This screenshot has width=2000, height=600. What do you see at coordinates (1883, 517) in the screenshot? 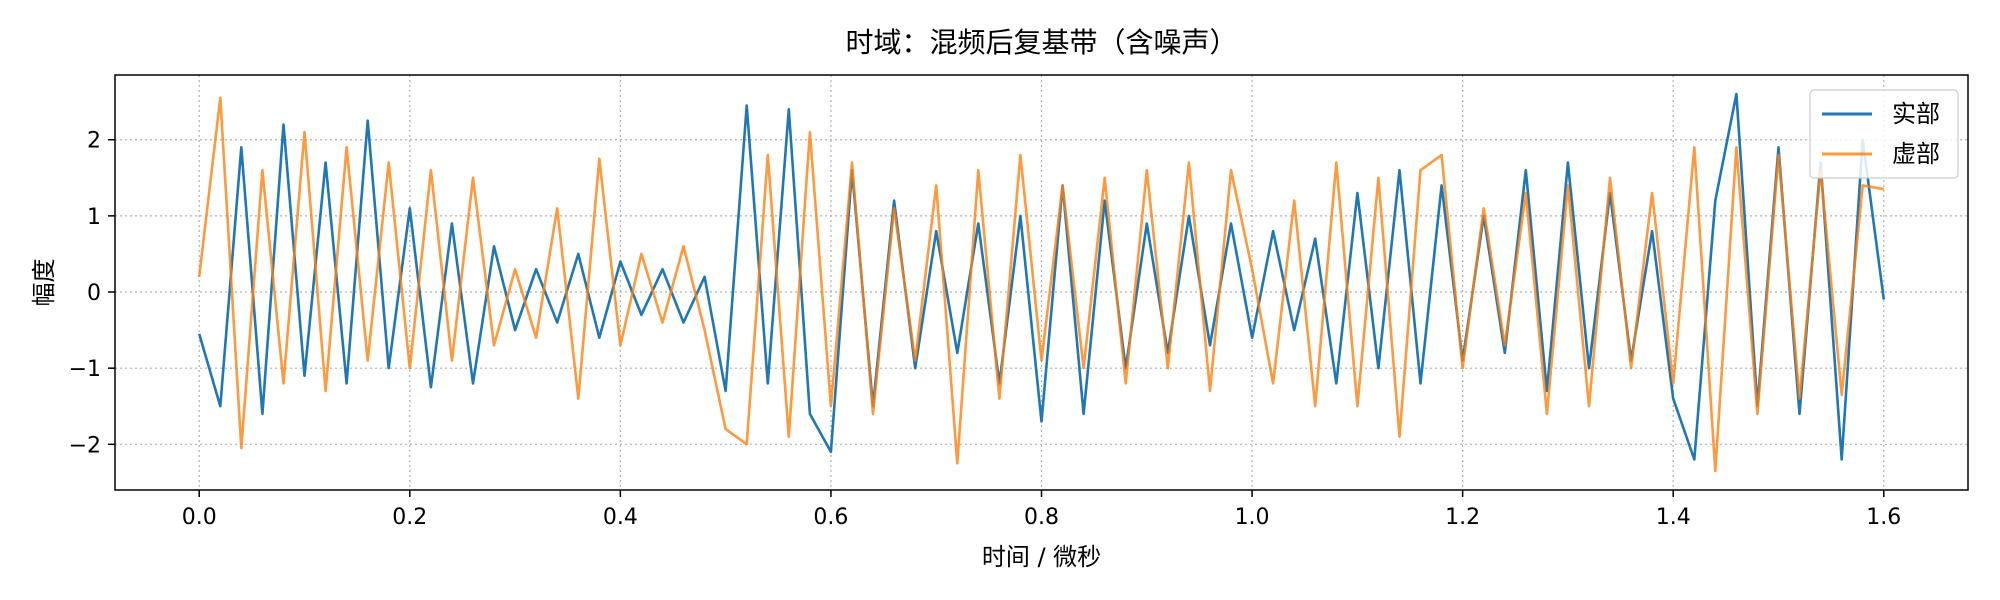
I see `x-tick-label: 1.6` at bounding box center [1883, 517].